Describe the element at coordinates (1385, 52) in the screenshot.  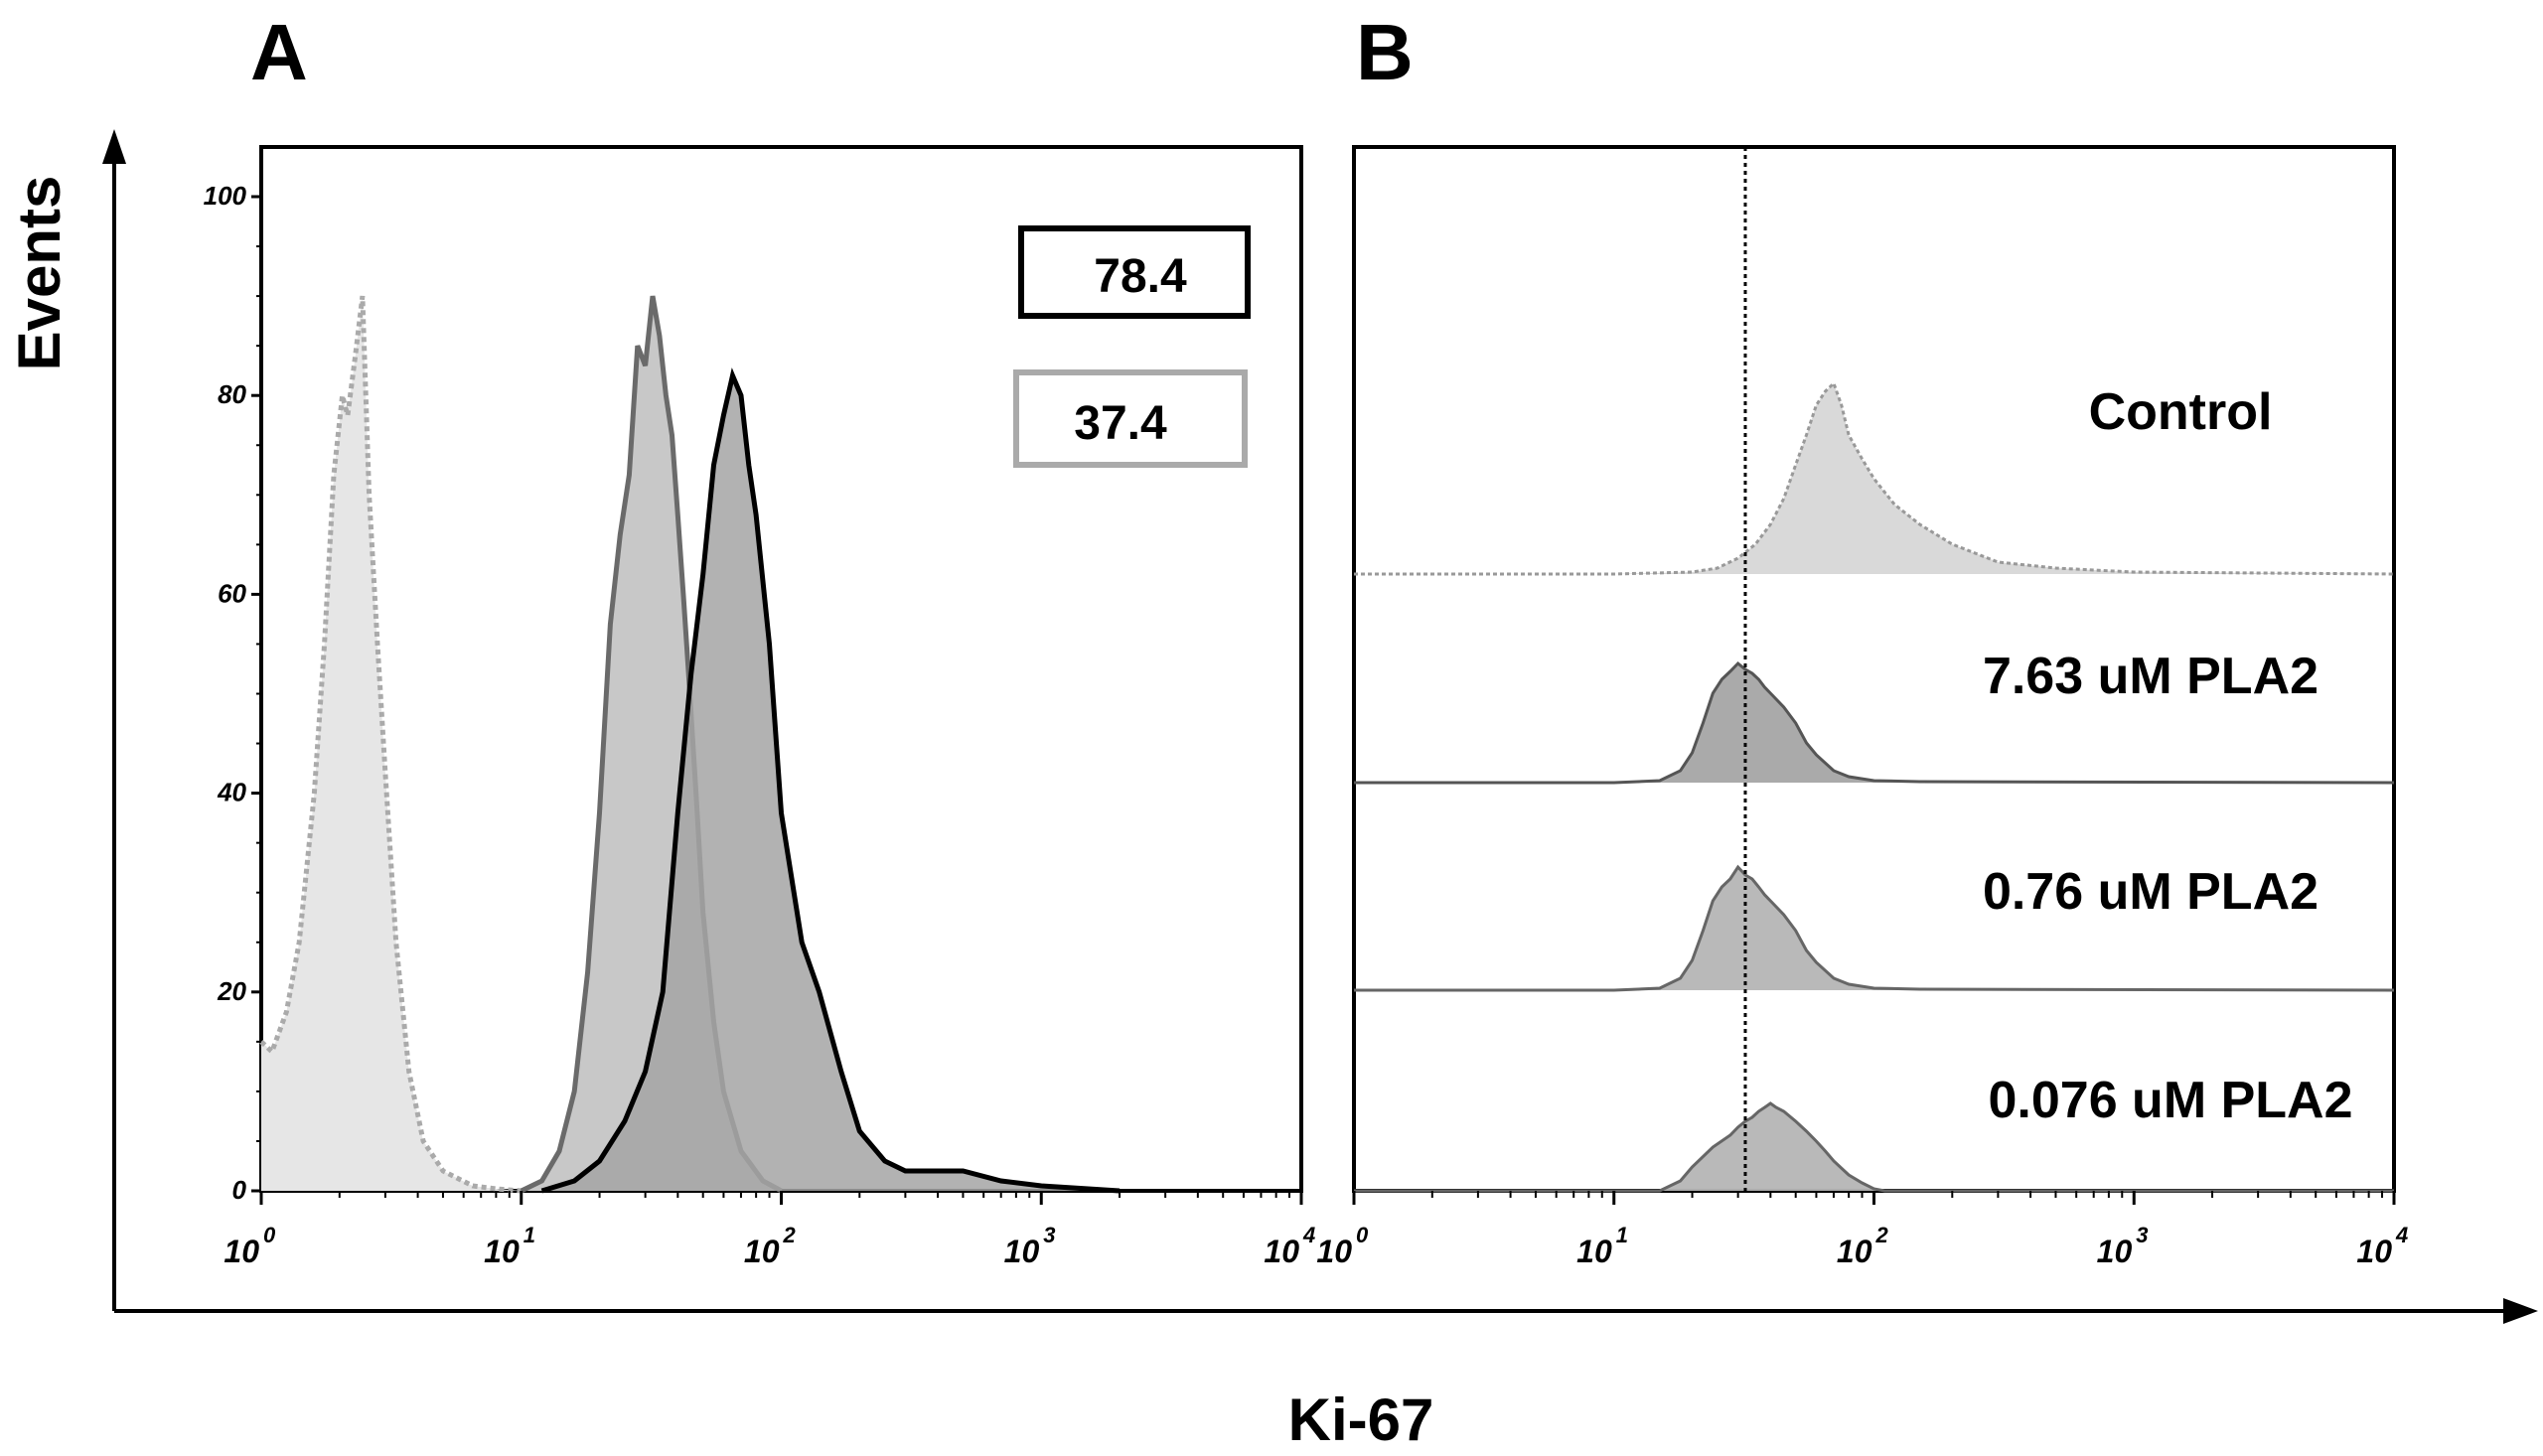
I see `panel-b-letter: B` at that location.